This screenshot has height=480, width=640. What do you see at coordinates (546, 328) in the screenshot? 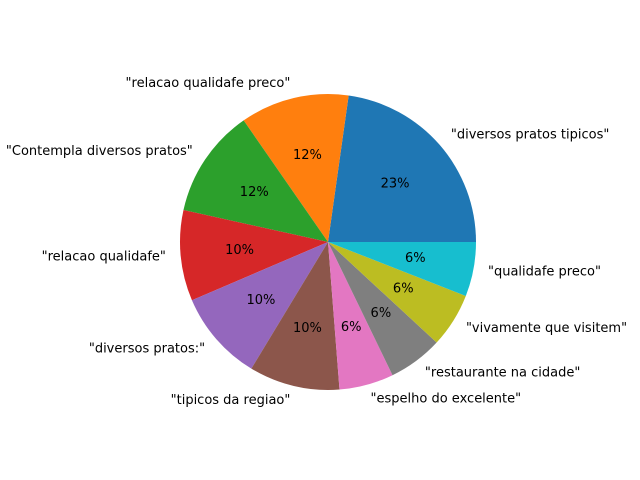
I see `slice-category-label: "vivamente que visitem"` at bounding box center [546, 328].